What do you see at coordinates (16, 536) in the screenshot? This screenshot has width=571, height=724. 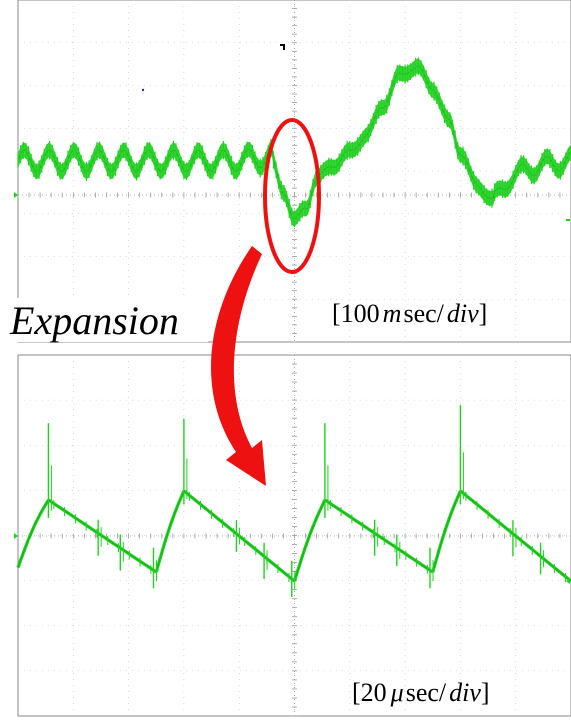 I see `bottom-ground-marker` at bounding box center [16, 536].